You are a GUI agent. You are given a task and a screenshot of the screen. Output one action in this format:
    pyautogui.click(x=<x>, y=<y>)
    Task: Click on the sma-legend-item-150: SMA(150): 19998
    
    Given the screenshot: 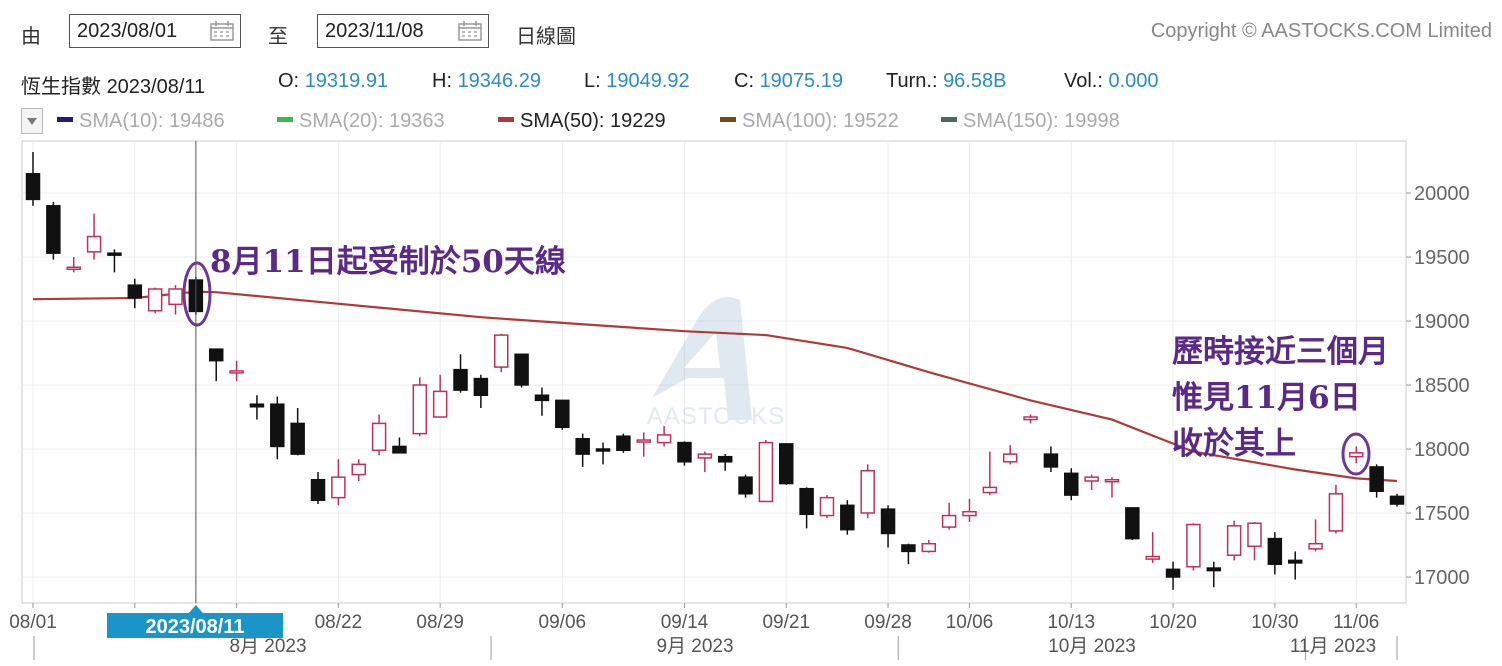 What is the action you would take?
    pyautogui.click(x=1030, y=121)
    